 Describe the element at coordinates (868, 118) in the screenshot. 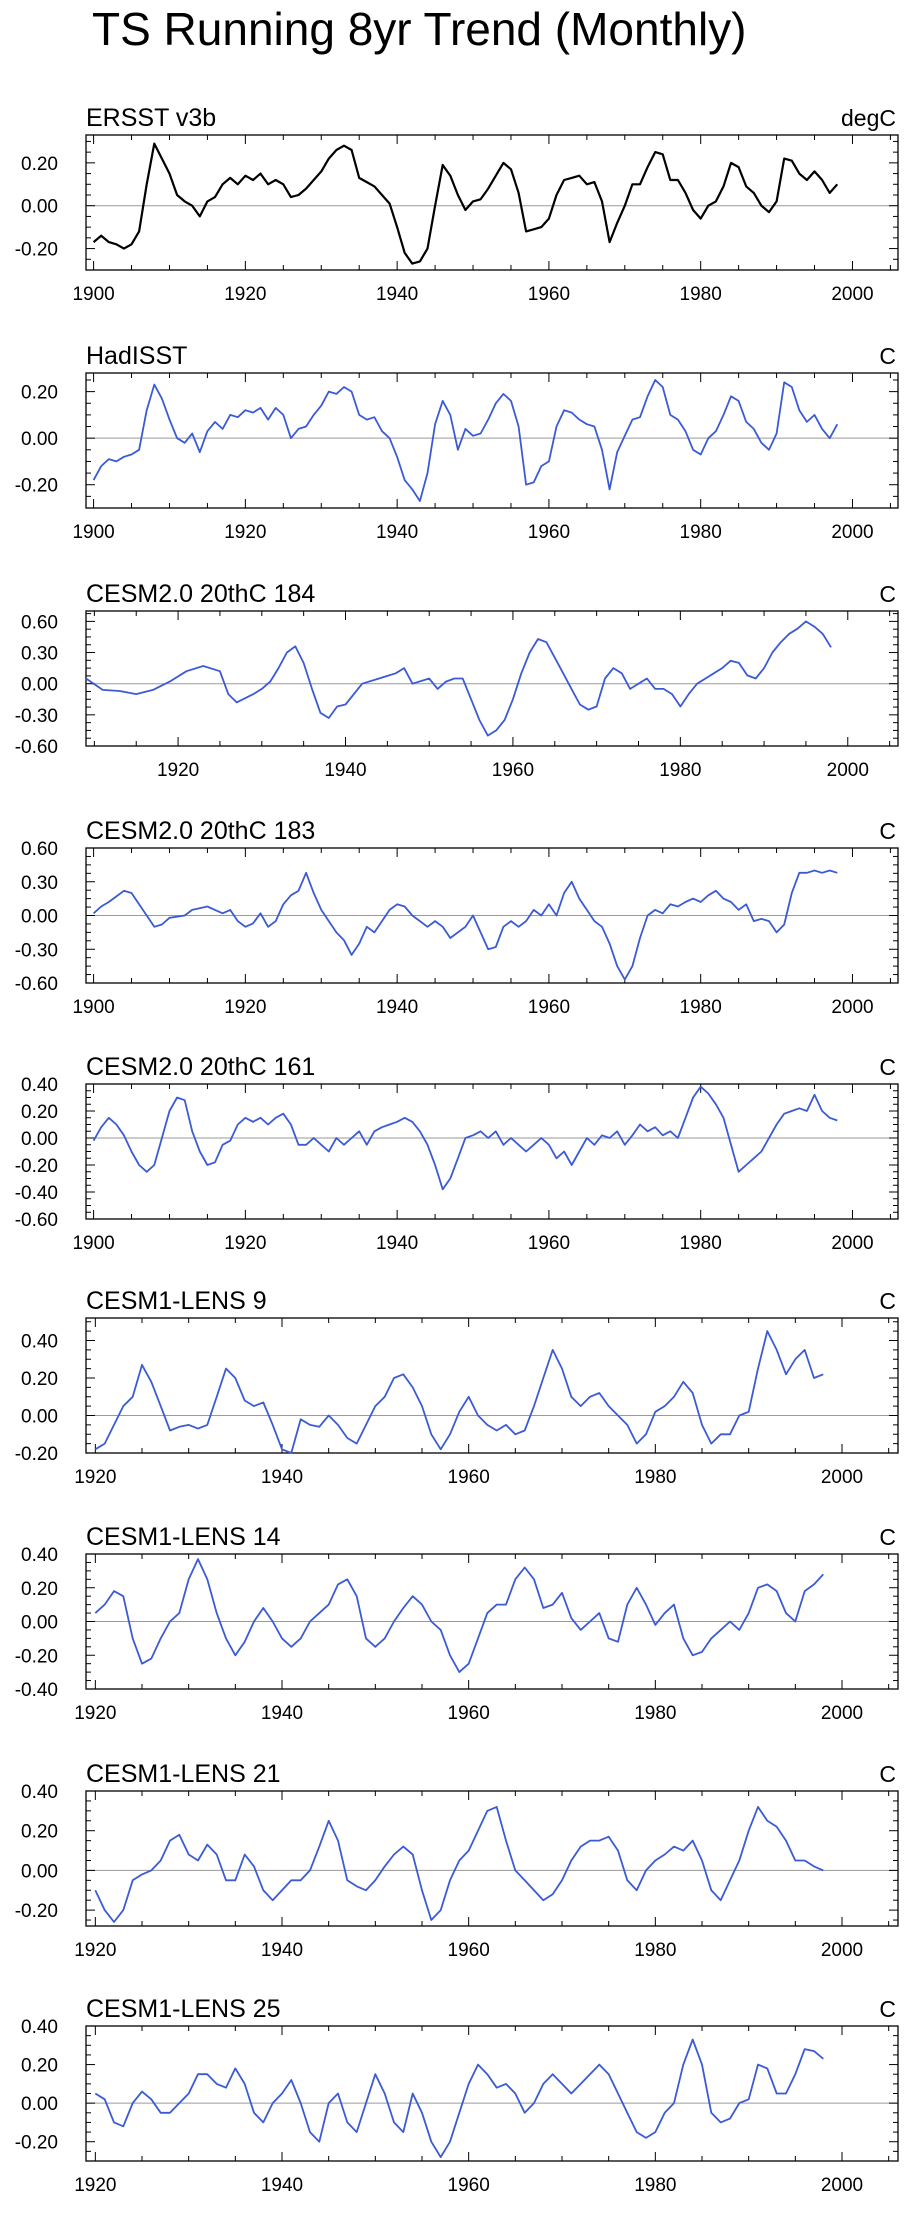

I see `panel-units: degC` at that location.